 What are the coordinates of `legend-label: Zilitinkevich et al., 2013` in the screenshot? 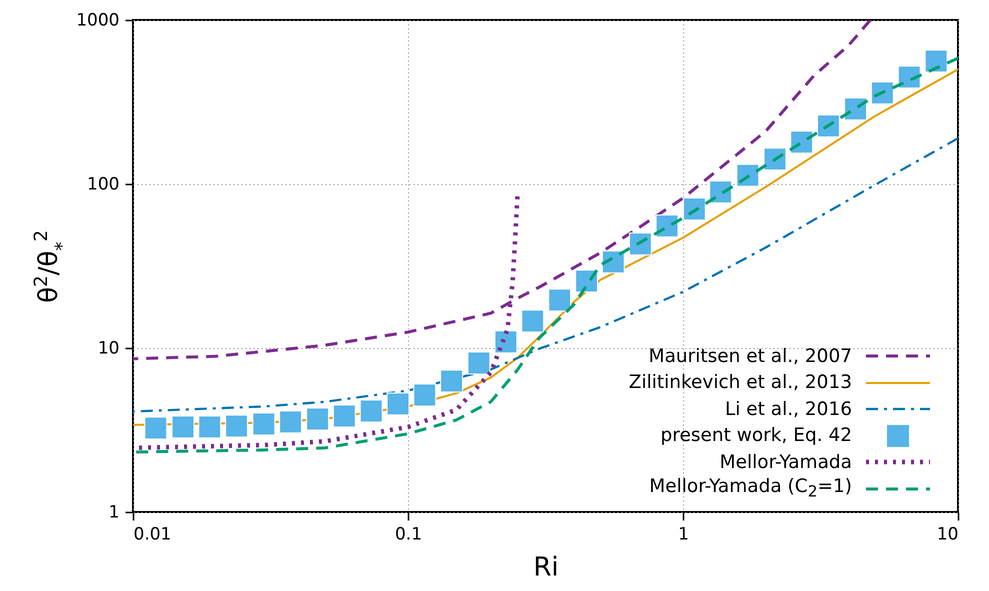 It's located at (740, 383).